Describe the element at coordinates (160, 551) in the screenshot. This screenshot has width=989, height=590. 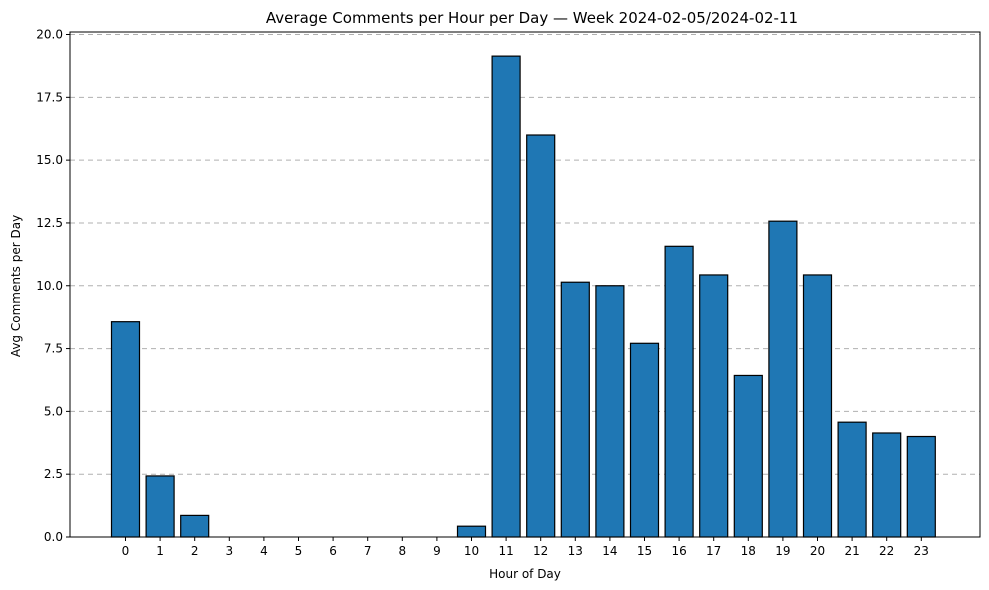
I see `x-tick-label: 1` at that location.